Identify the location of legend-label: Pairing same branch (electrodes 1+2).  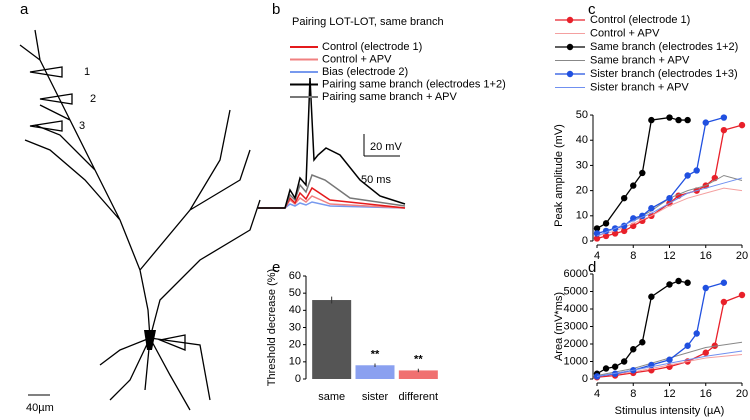
(414, 84).